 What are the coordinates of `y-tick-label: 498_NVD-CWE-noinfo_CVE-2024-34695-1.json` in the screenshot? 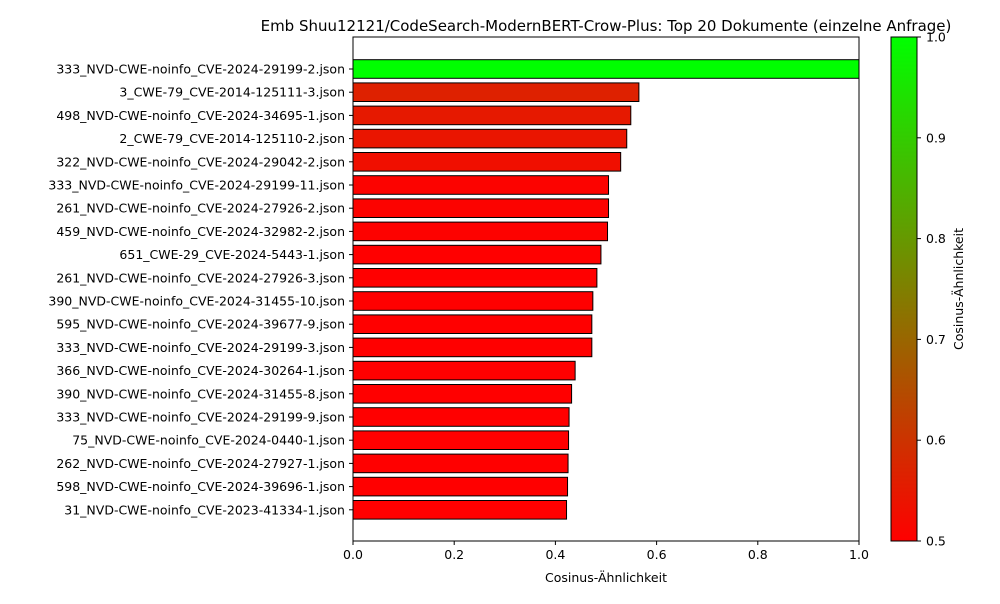 It's located at (200, 115).